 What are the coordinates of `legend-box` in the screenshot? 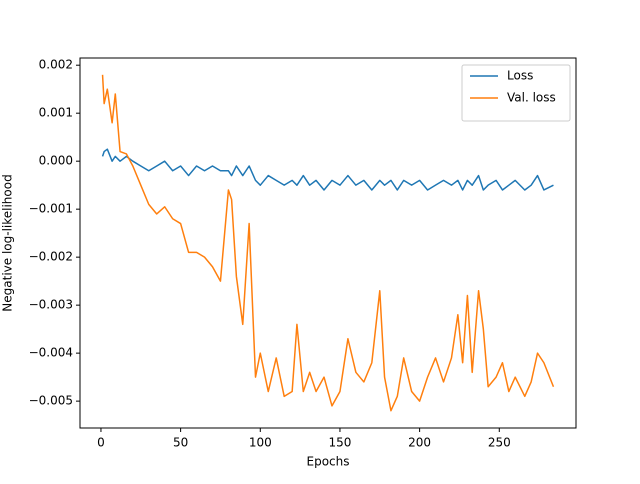 It's located at (516, 93).